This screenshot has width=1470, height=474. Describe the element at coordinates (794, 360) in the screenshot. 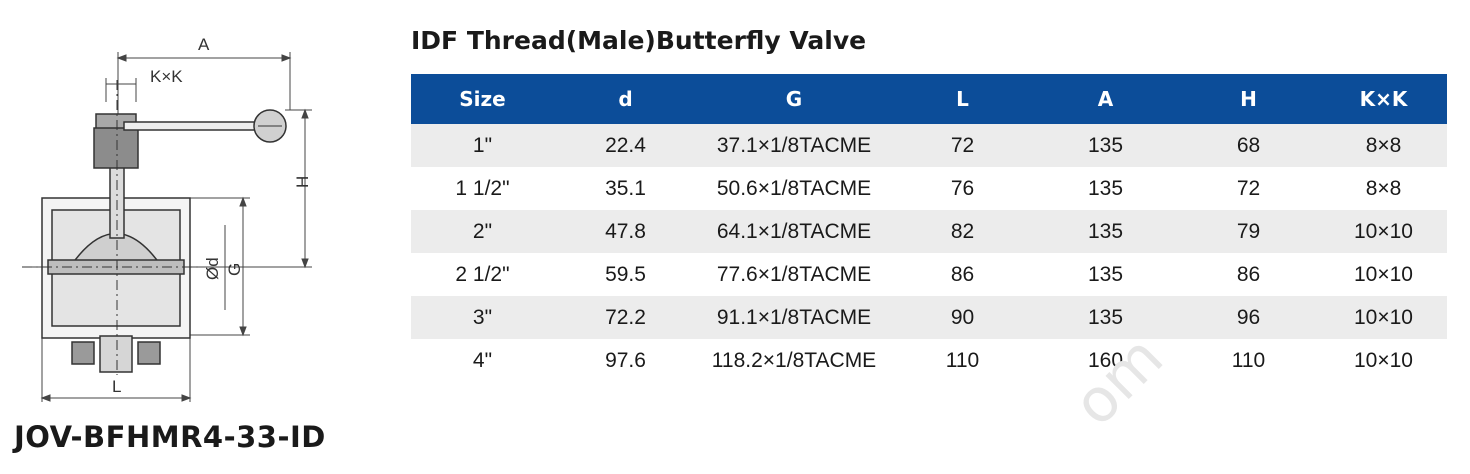

I see `cell-g: 118.2×1/8TACME` at that location.